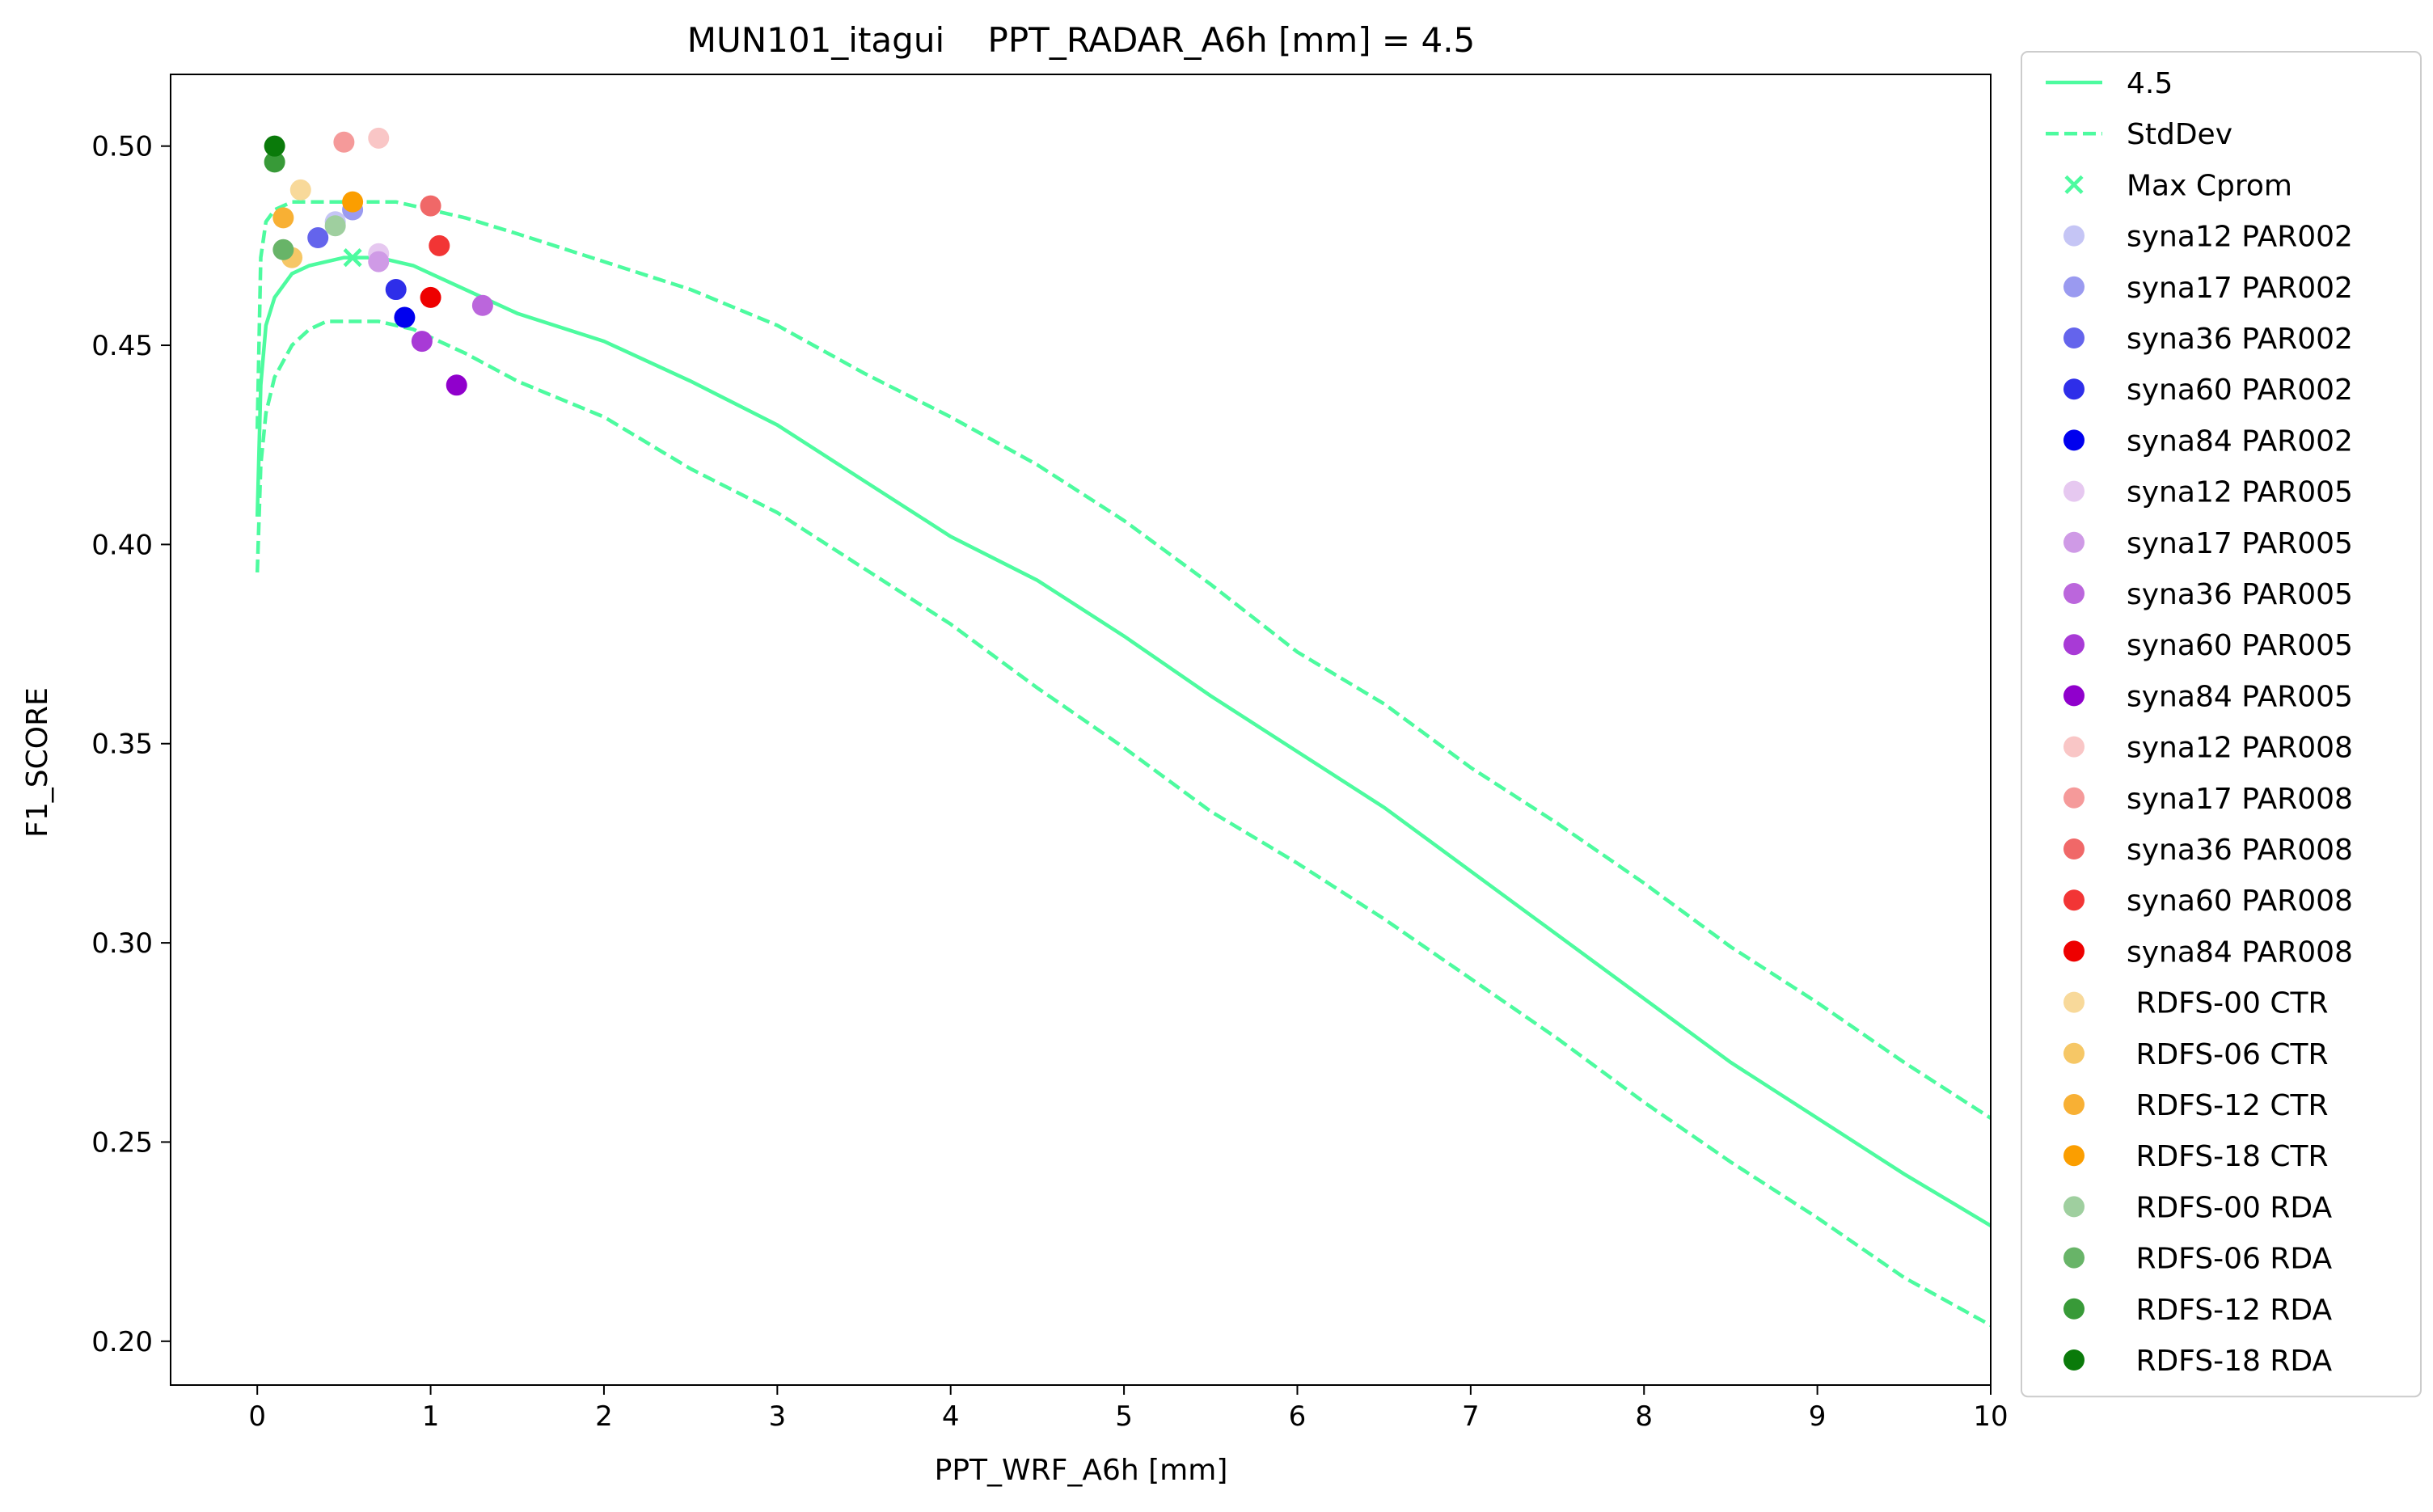  Describe the element at coordinates (37, 762) in the screenshot. I see `y-axis-label: F1_SCORE` at that location.